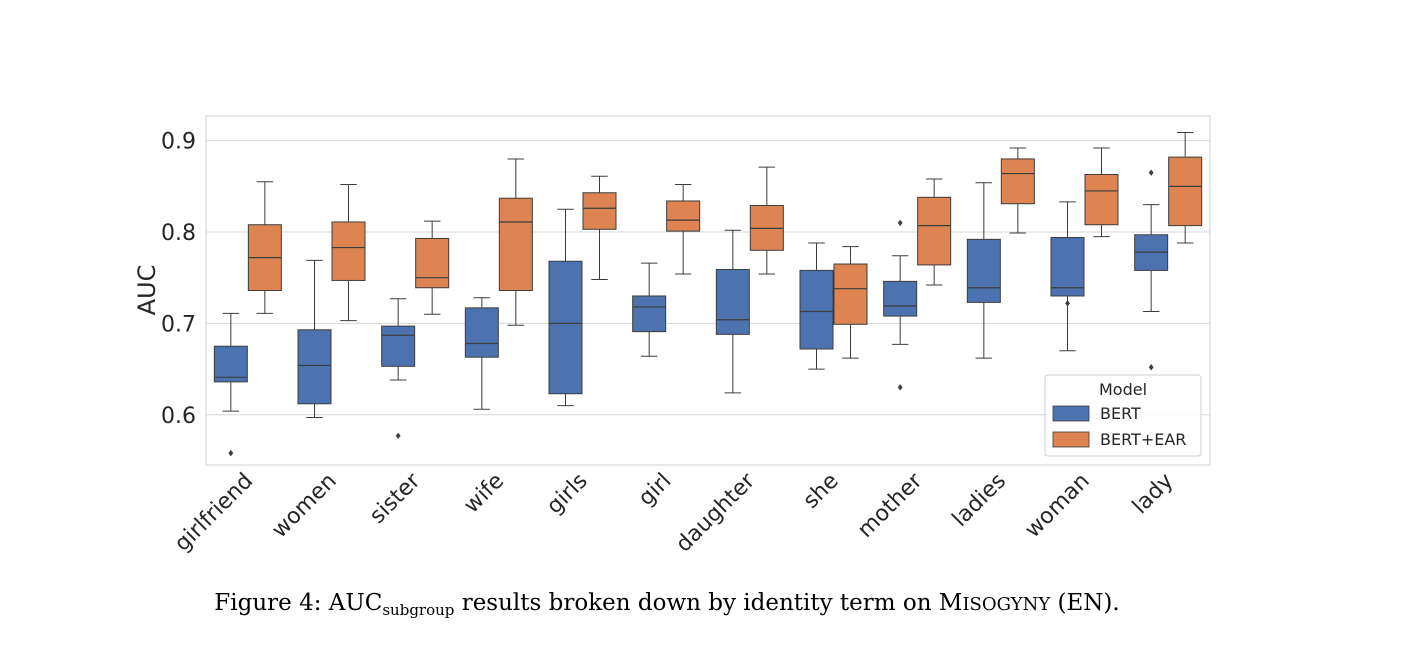  What do you see at coordinates (715, 512) in the screenshot?
I see `x-tick-label-daughter: daughter` at bounding box center [715, 512].